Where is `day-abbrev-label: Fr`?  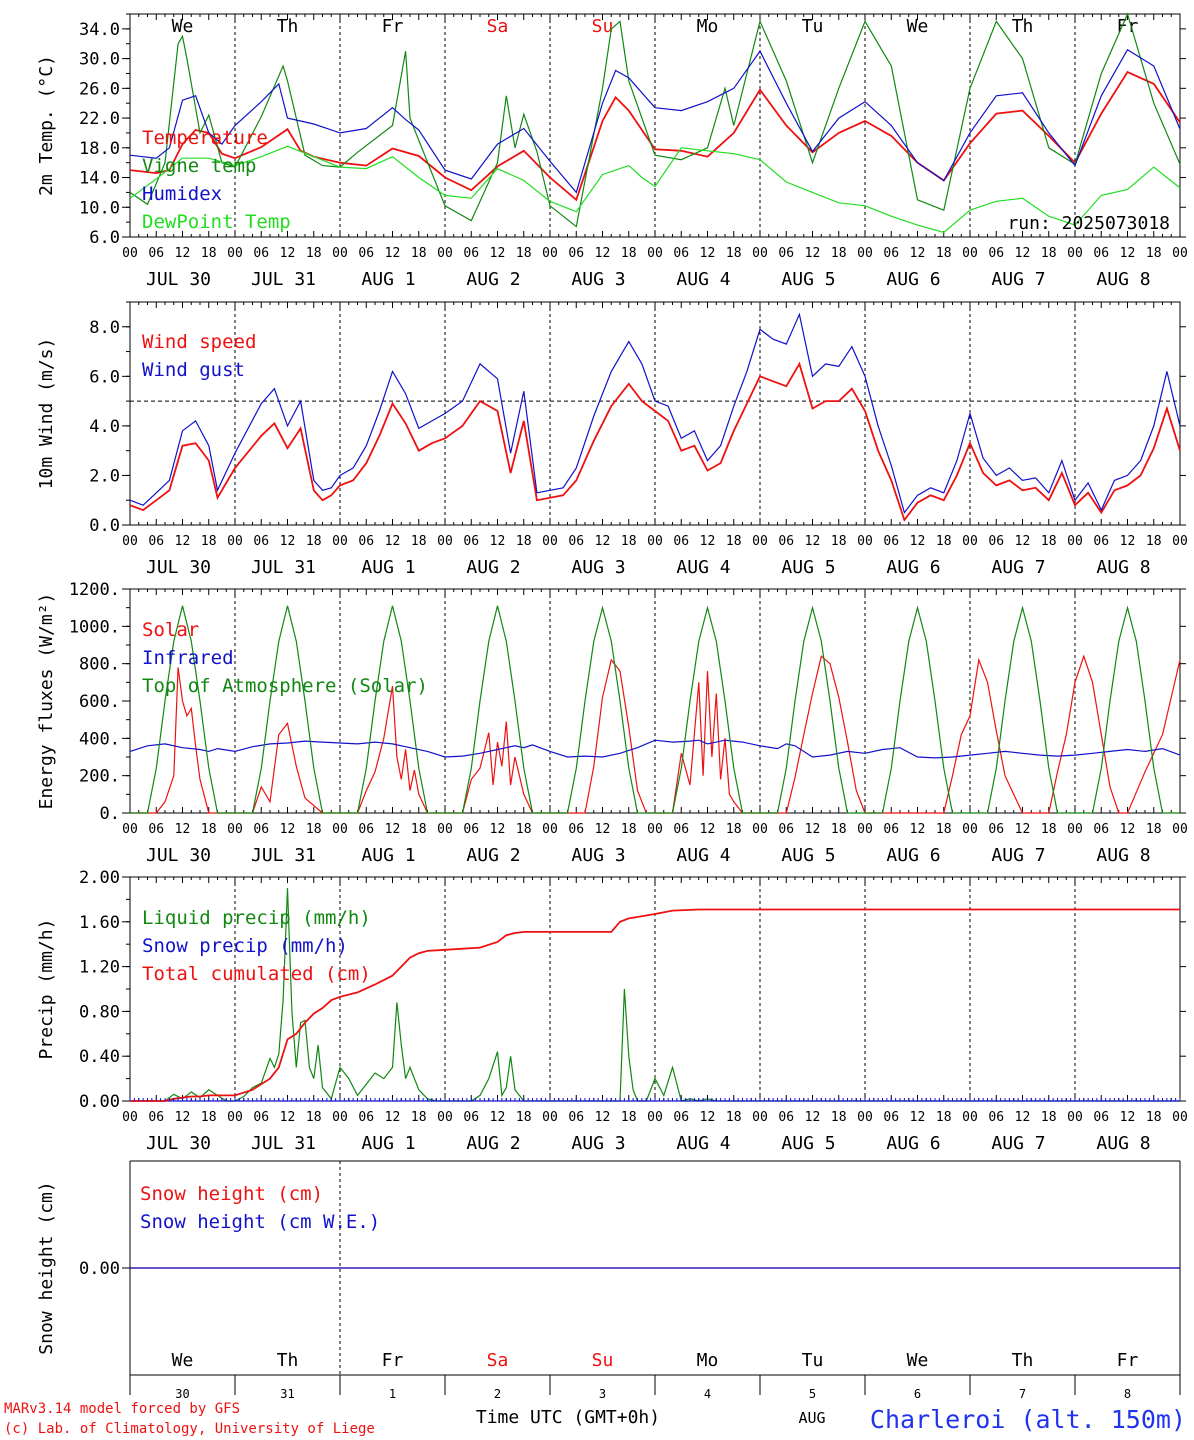
day-abbrev-label: Fr is located at coordinates (1128, 1360).